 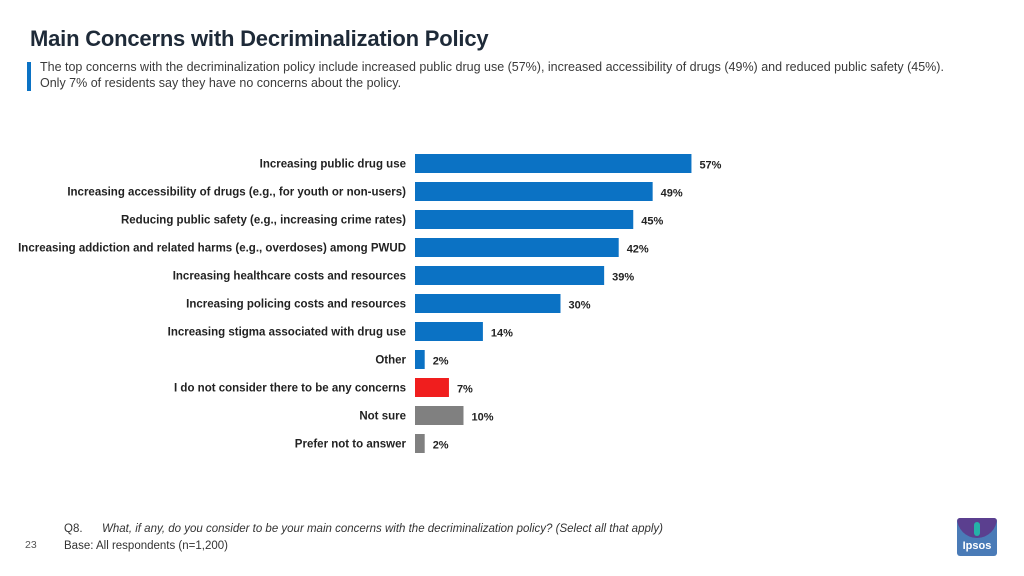 I want to click on value-label: 57%, so click(x=710, y=166).